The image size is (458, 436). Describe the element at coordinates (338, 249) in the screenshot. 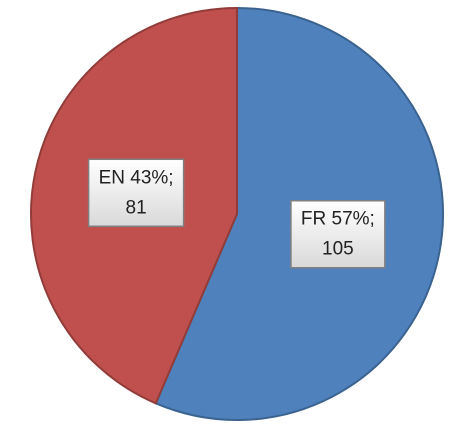

I see `data-label: 105` at that location.